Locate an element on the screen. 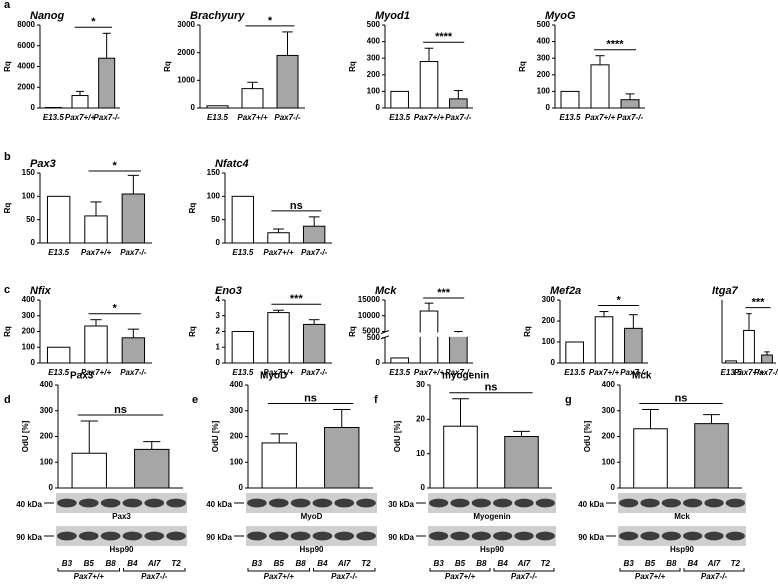 This screenshot has height=586, width=778. y-tick-label: 2 is located at coordinates (218, 331).